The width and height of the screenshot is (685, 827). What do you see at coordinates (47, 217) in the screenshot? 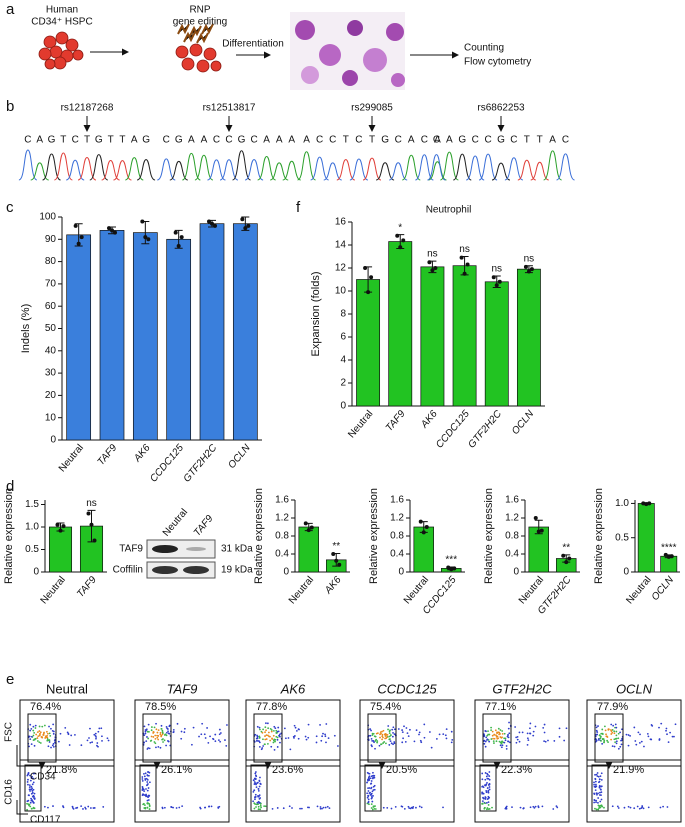
I see `y-tick-label: 100` at bounding box center [47, 217].